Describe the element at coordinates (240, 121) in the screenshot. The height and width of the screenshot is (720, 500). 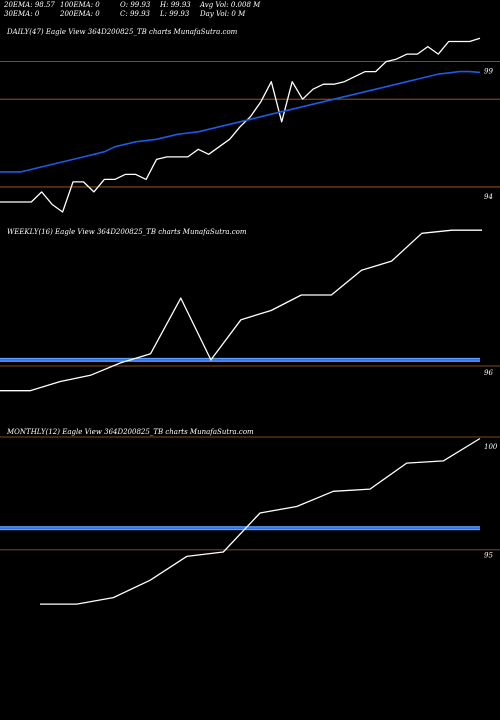
I see `daily-ema-line` at that location.